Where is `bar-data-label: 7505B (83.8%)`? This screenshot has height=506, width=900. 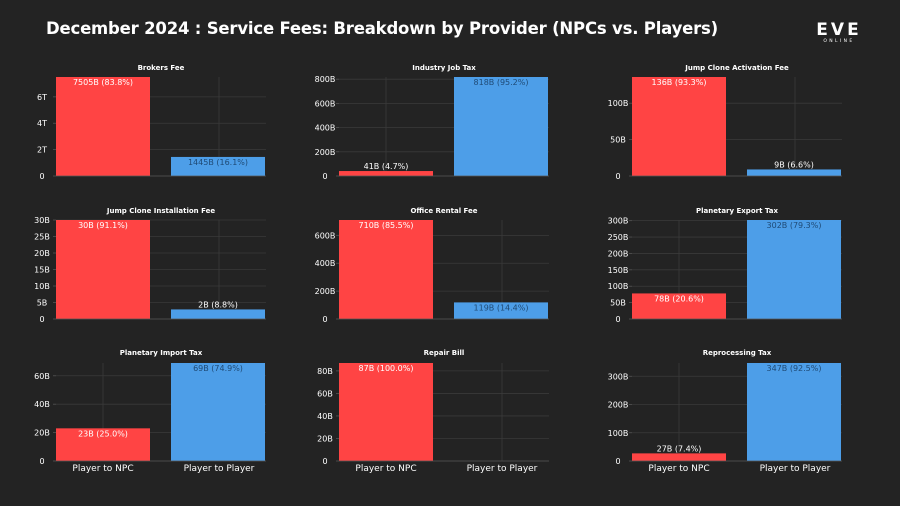 bar-data-label: 7505B (83.8%) is located at coordinates (103, 82).